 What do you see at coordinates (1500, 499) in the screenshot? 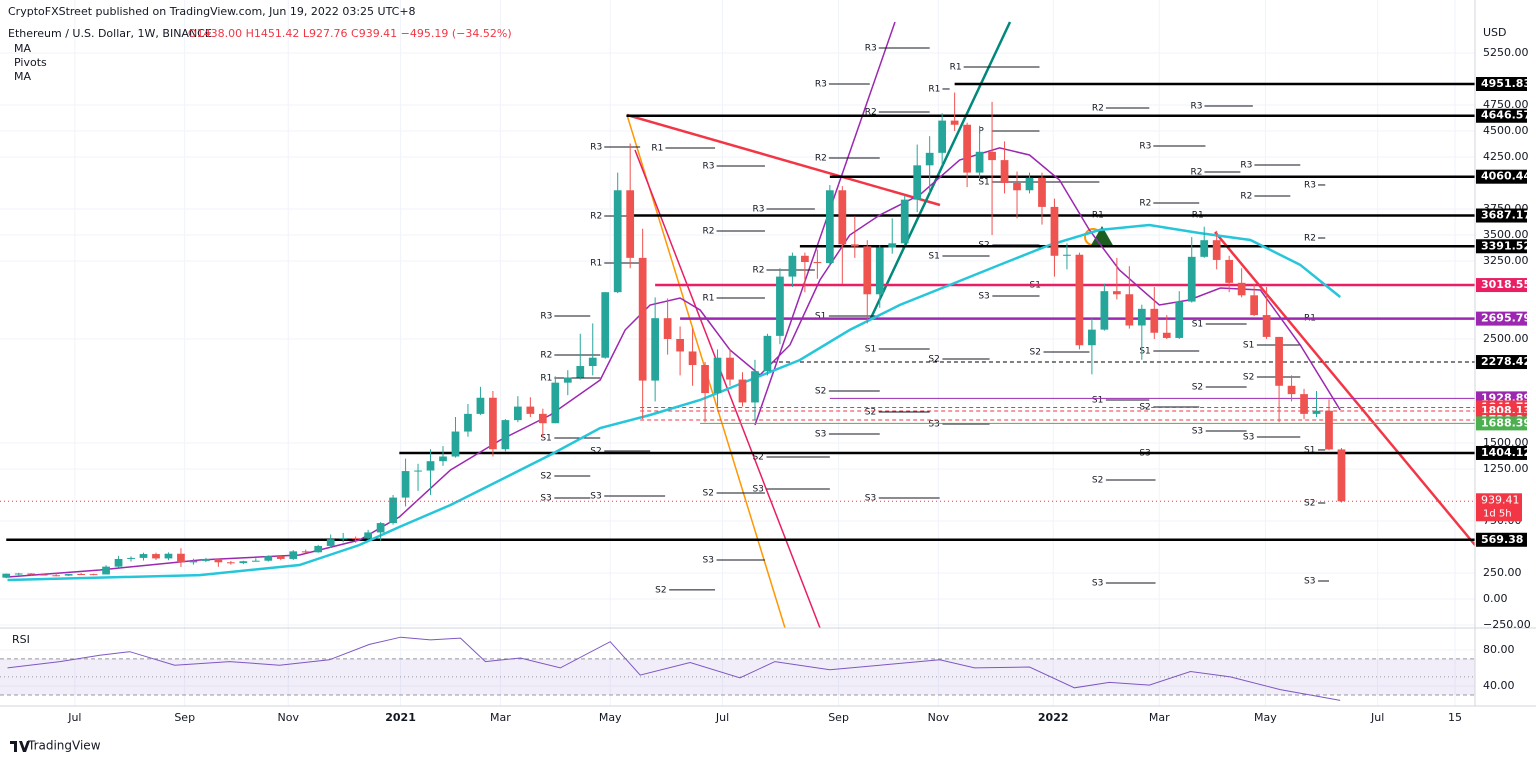
I see `current-price: 939.41` at bounding box center [1500, 499].